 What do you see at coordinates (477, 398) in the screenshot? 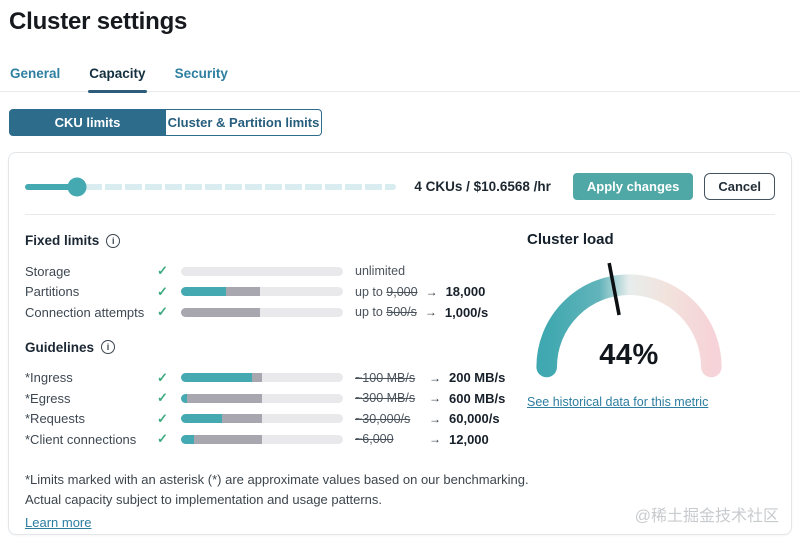
I see `new-value: 600 MB/s` at bounding box center [477, 398].